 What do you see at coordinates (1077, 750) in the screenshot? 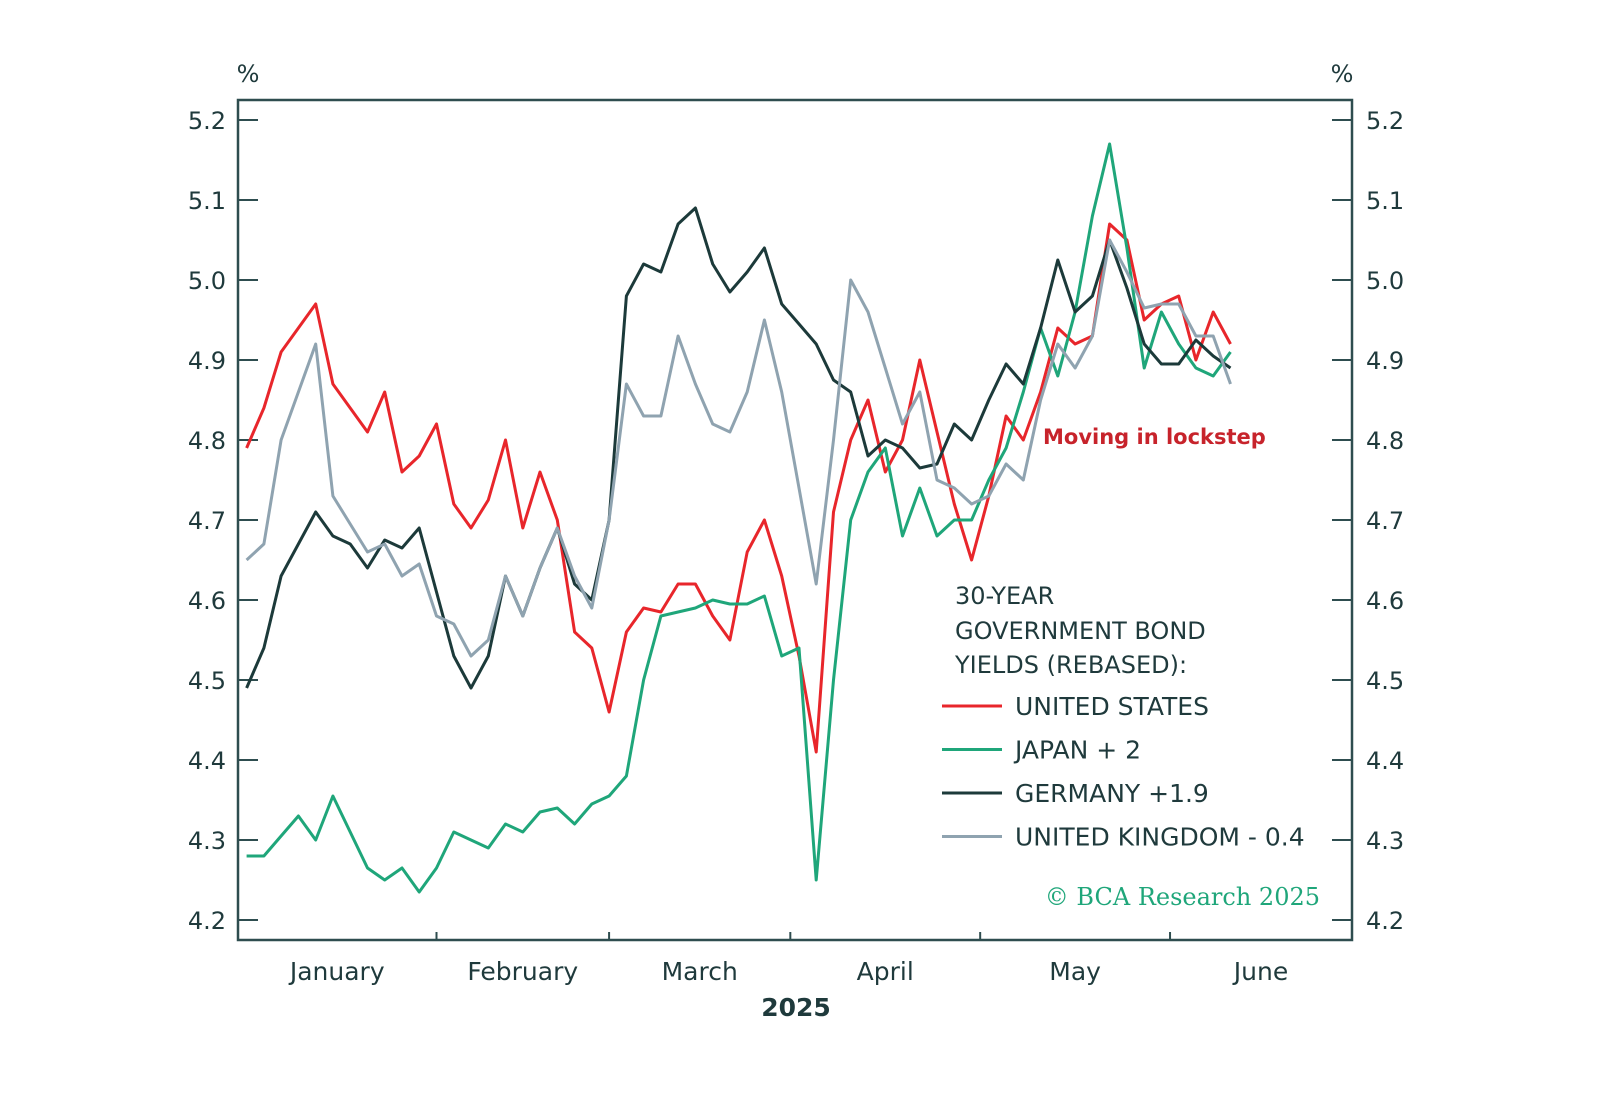
I see `legend-label: JAPAN + 2` at bounding box center [1077, 750].